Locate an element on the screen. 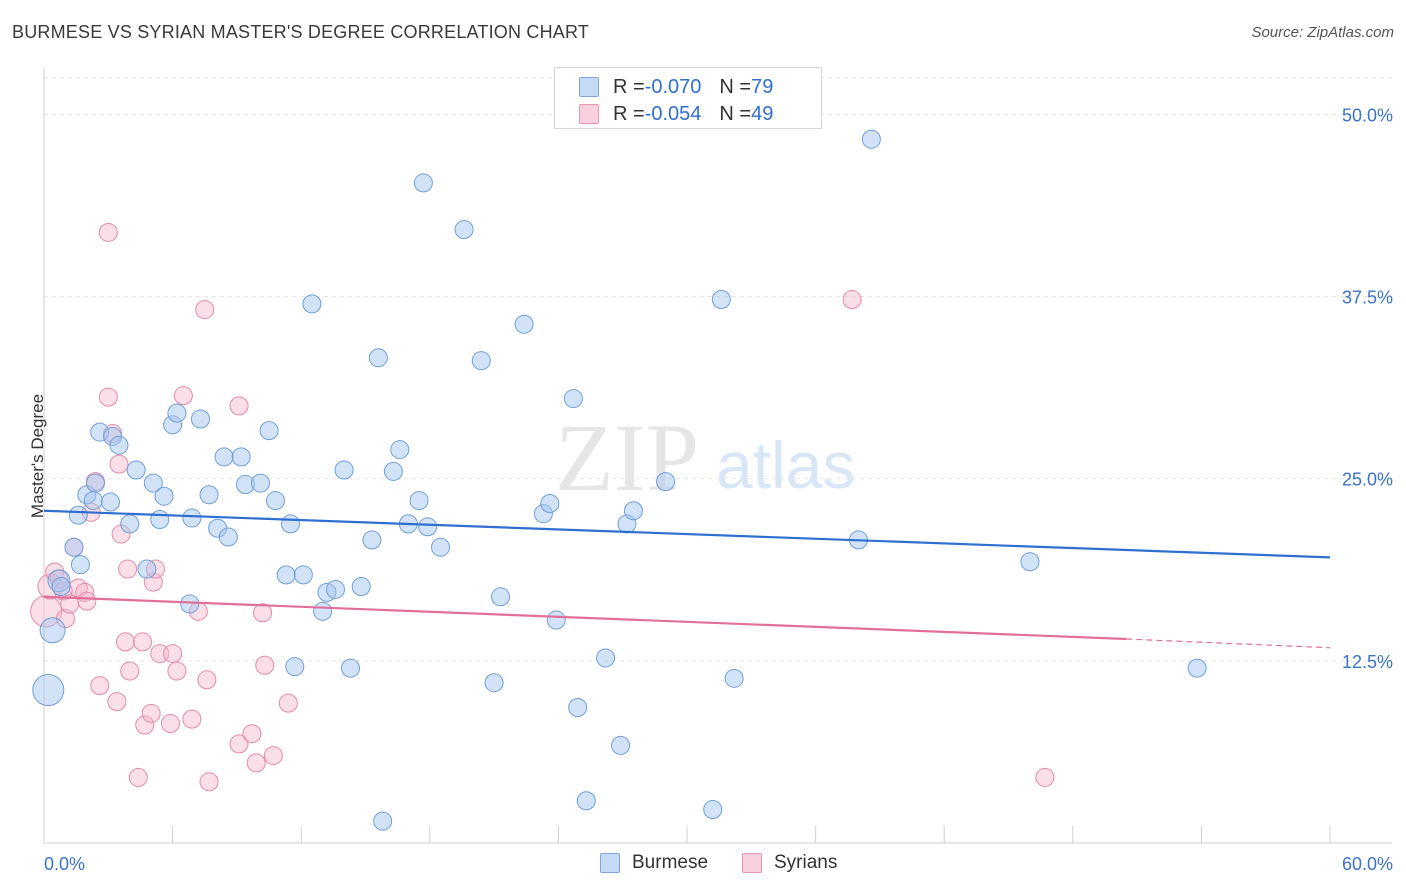 The width and height of the screenshot is (1406, 892). legend-r-value: -0.070 is located at coordinates (673, 86).